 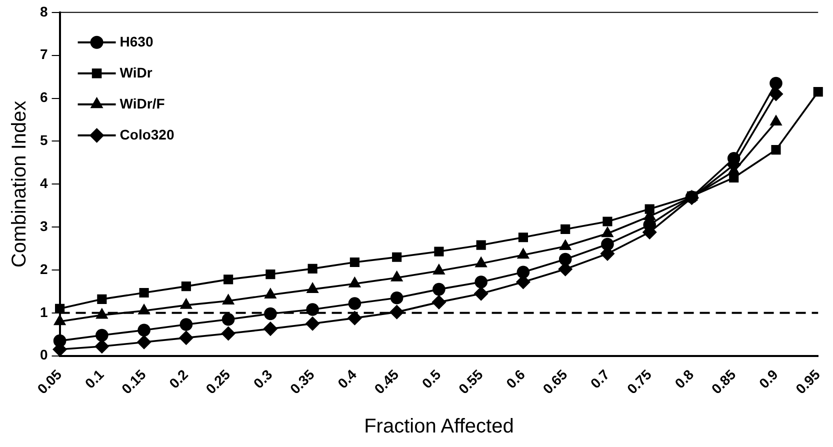 What do you see at coordinates (49, 381) in the screenshot?
I see `x-tick-label: 0.05` at bounding box center [49, 381].